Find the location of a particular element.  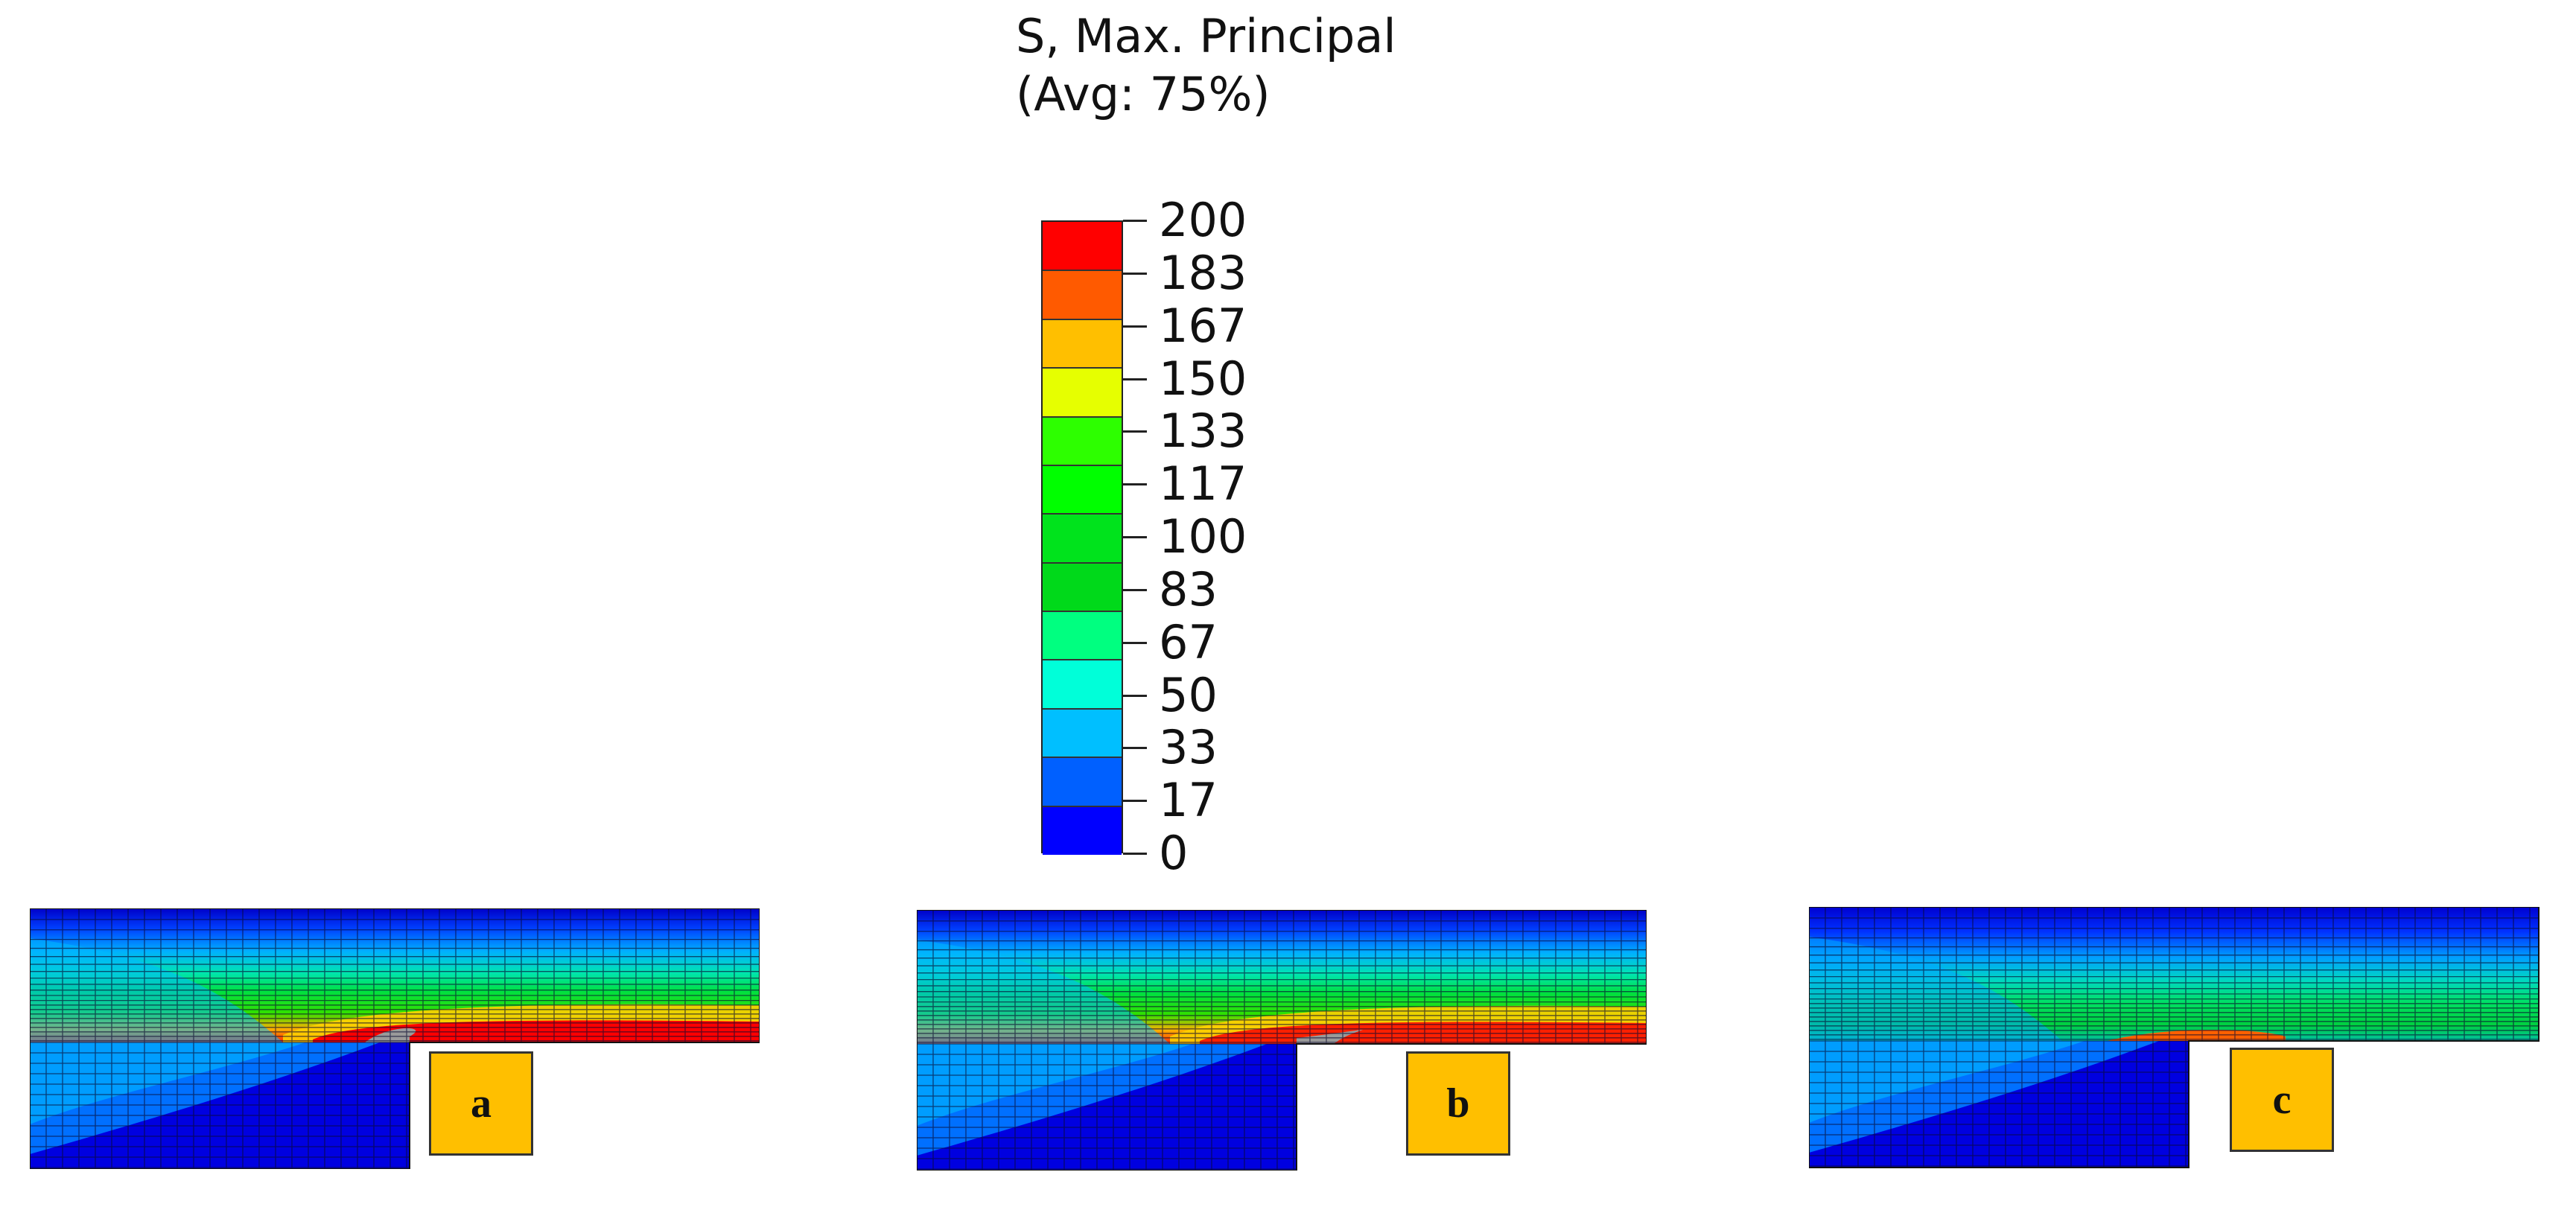

legend-tick-label: 67 is located at coordinates (1188, 641).